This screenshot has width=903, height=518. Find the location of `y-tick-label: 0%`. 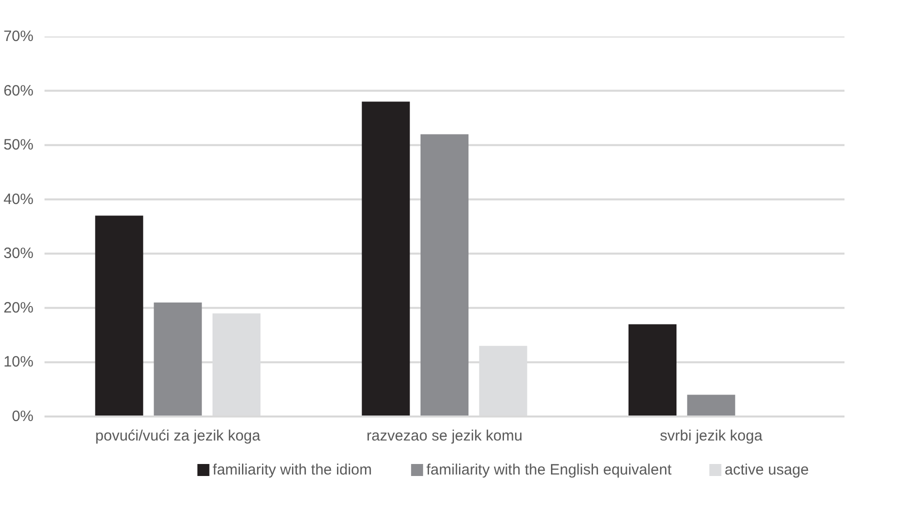

y-tick-label: 0% is located at coordinates (23, 416).